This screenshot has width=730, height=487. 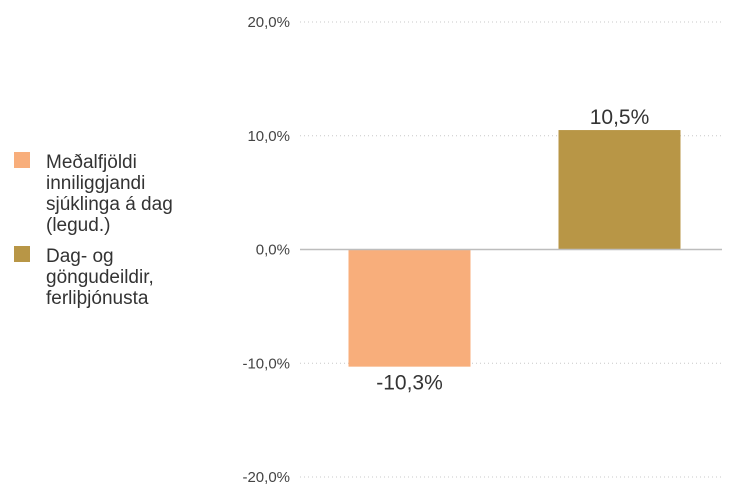 What do you see at coordinates (620, 117) in the screenshot?
I see `data-label: 10,5%` at bounding box center [620, 117].